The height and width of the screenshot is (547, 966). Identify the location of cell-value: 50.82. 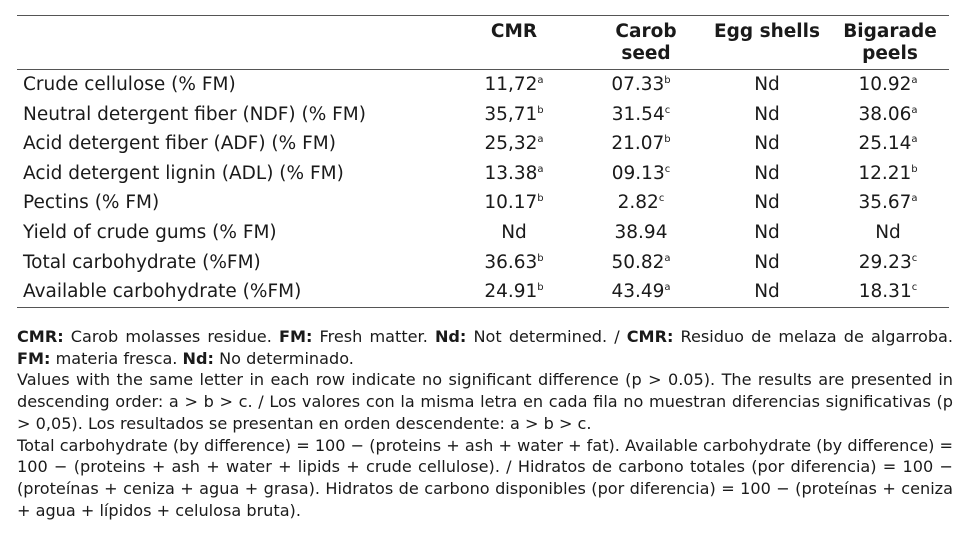
(638, 262).